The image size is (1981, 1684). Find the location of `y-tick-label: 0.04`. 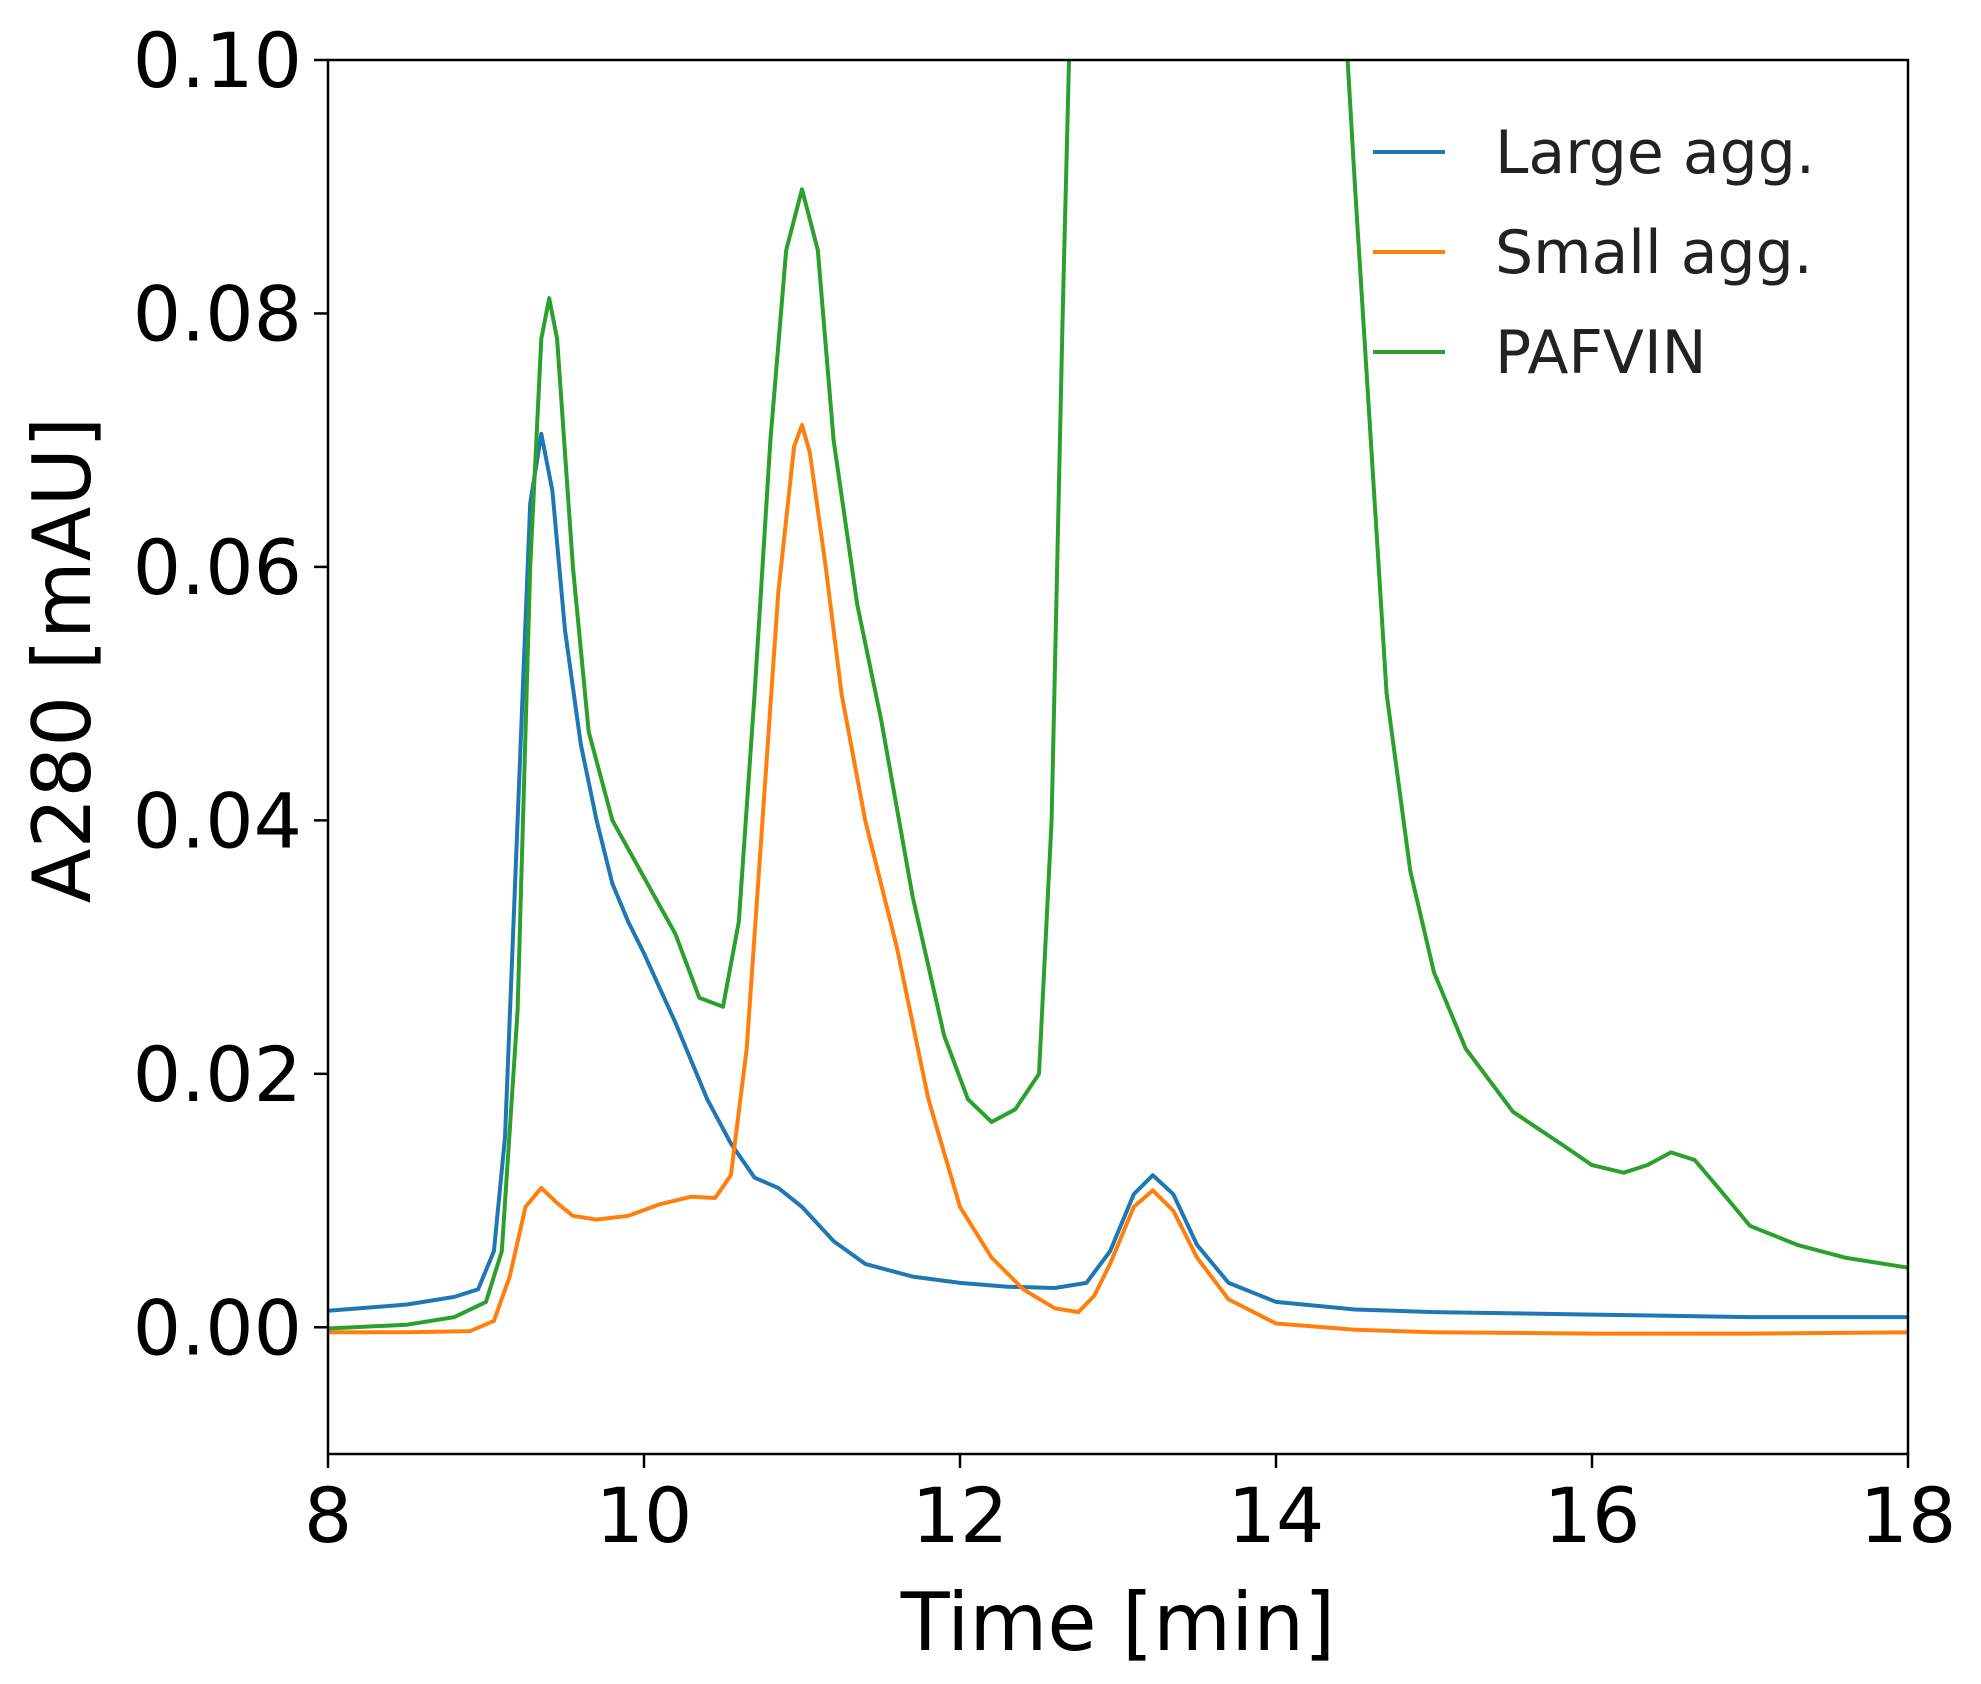

y-tick-label: 0.04 is located at coordinates (217, 820).